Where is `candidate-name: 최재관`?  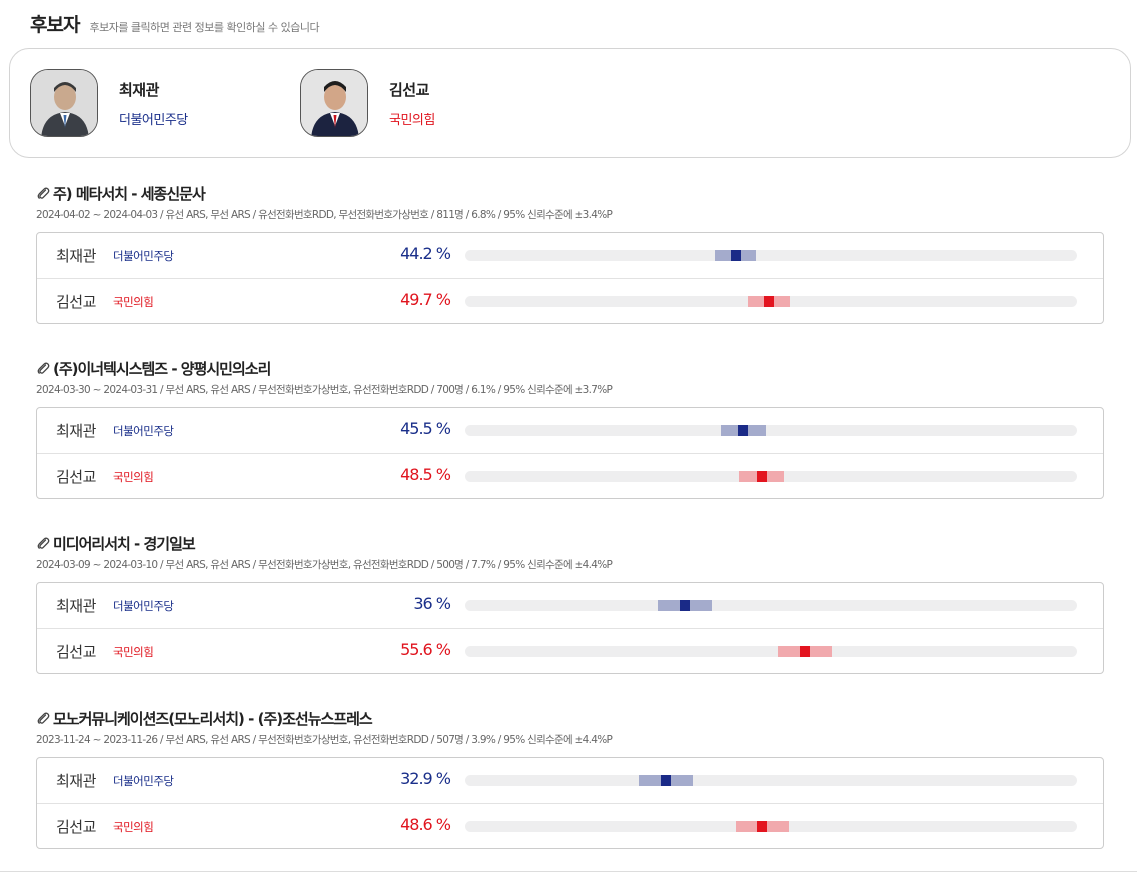 candidate-name: 최재관 is located at coordinates (139, 89).